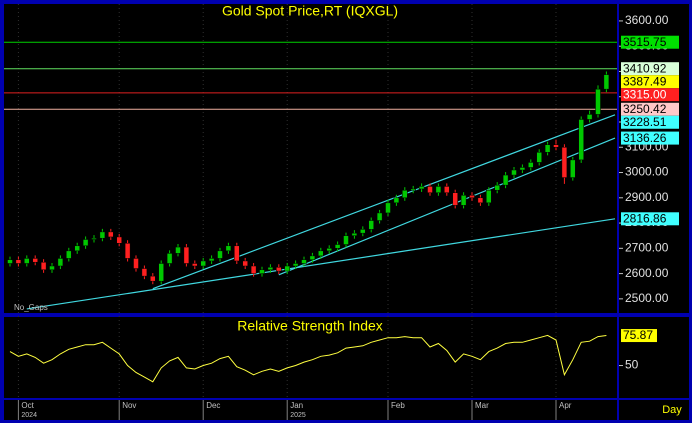 The height and width of the screenshot is (423, 692). Describe the element at coordinates (310, 410) in the screenshot. I see `time-axis-pane` at that location.